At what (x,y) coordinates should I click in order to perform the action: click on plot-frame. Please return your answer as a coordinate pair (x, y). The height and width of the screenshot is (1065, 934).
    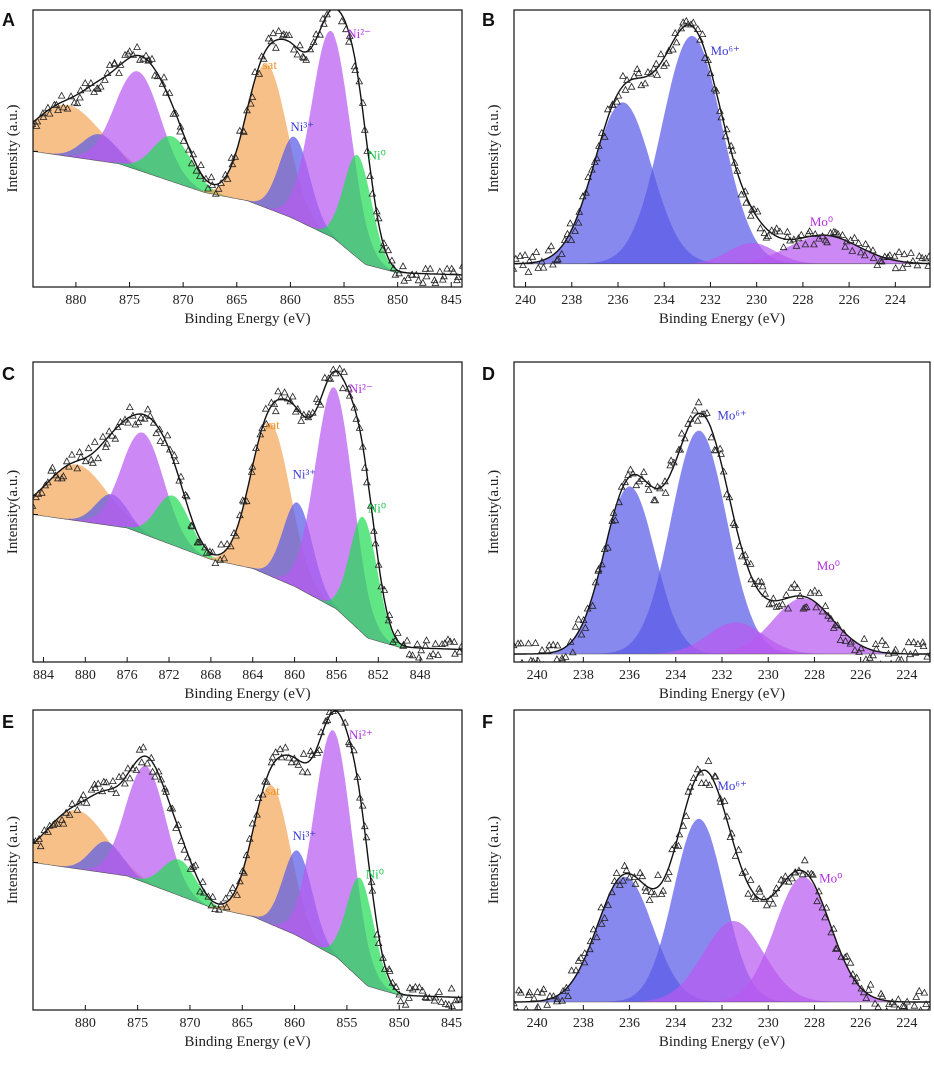
    Looking at the image, I should click on (247, 148).